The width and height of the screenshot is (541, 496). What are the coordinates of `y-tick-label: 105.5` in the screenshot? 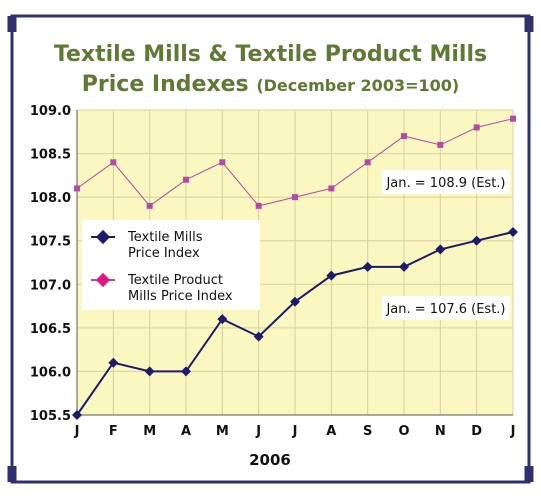 It's located at (50, 416).